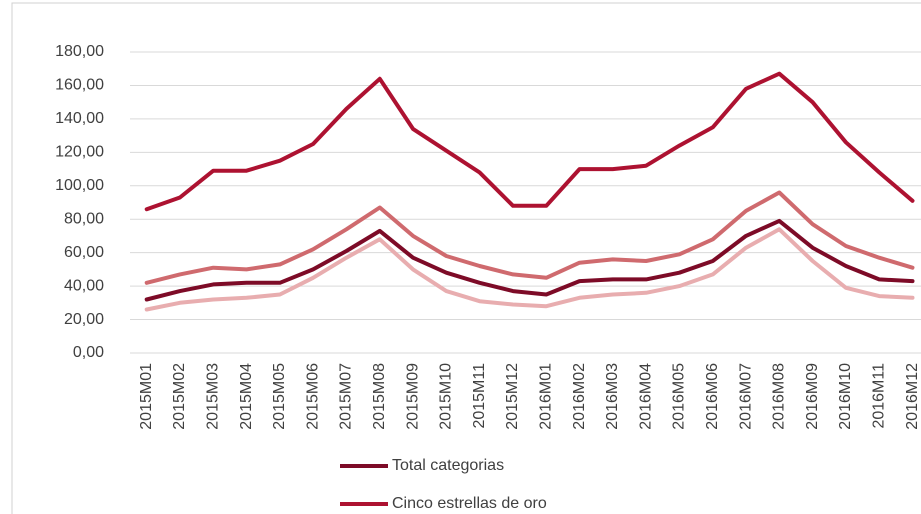 This screenshot has width=921, height=514. Describe the element at coordinates (479, 396) in the screenshot. I see `x-tick-label: 2015M11` at that location.